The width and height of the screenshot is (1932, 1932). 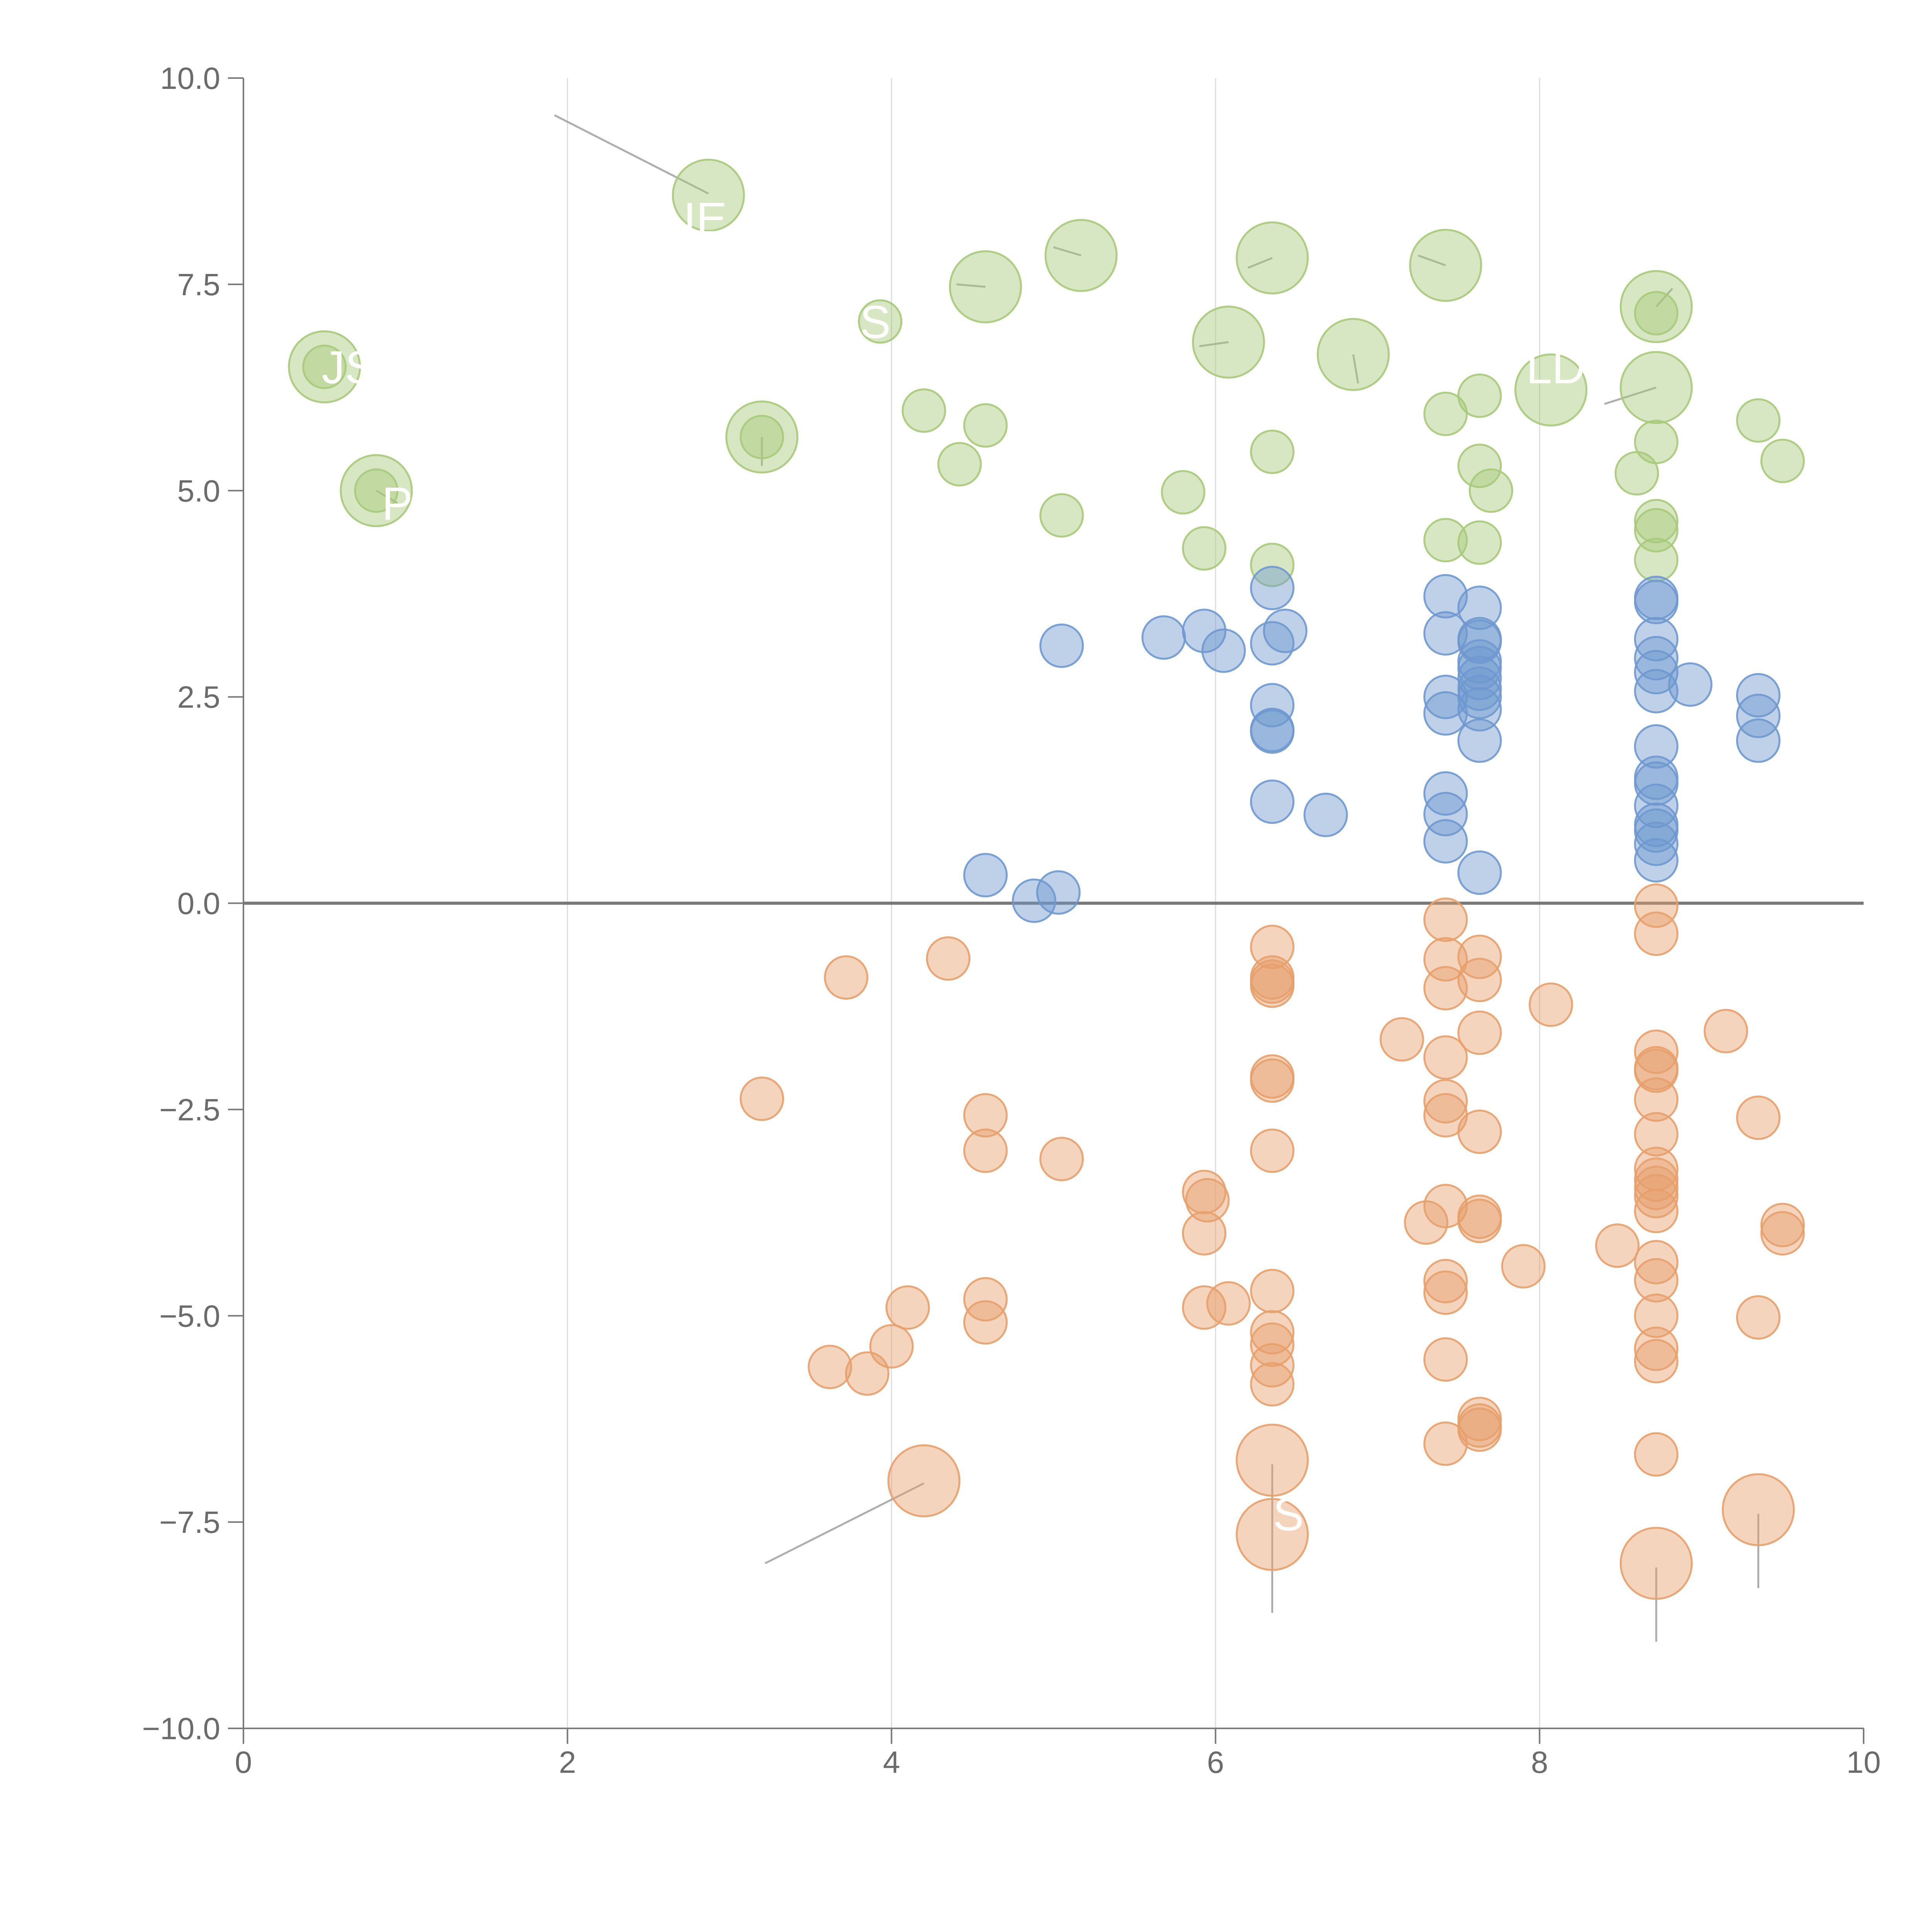 I want to click on point-label: JS, so click(x=349, y=367).